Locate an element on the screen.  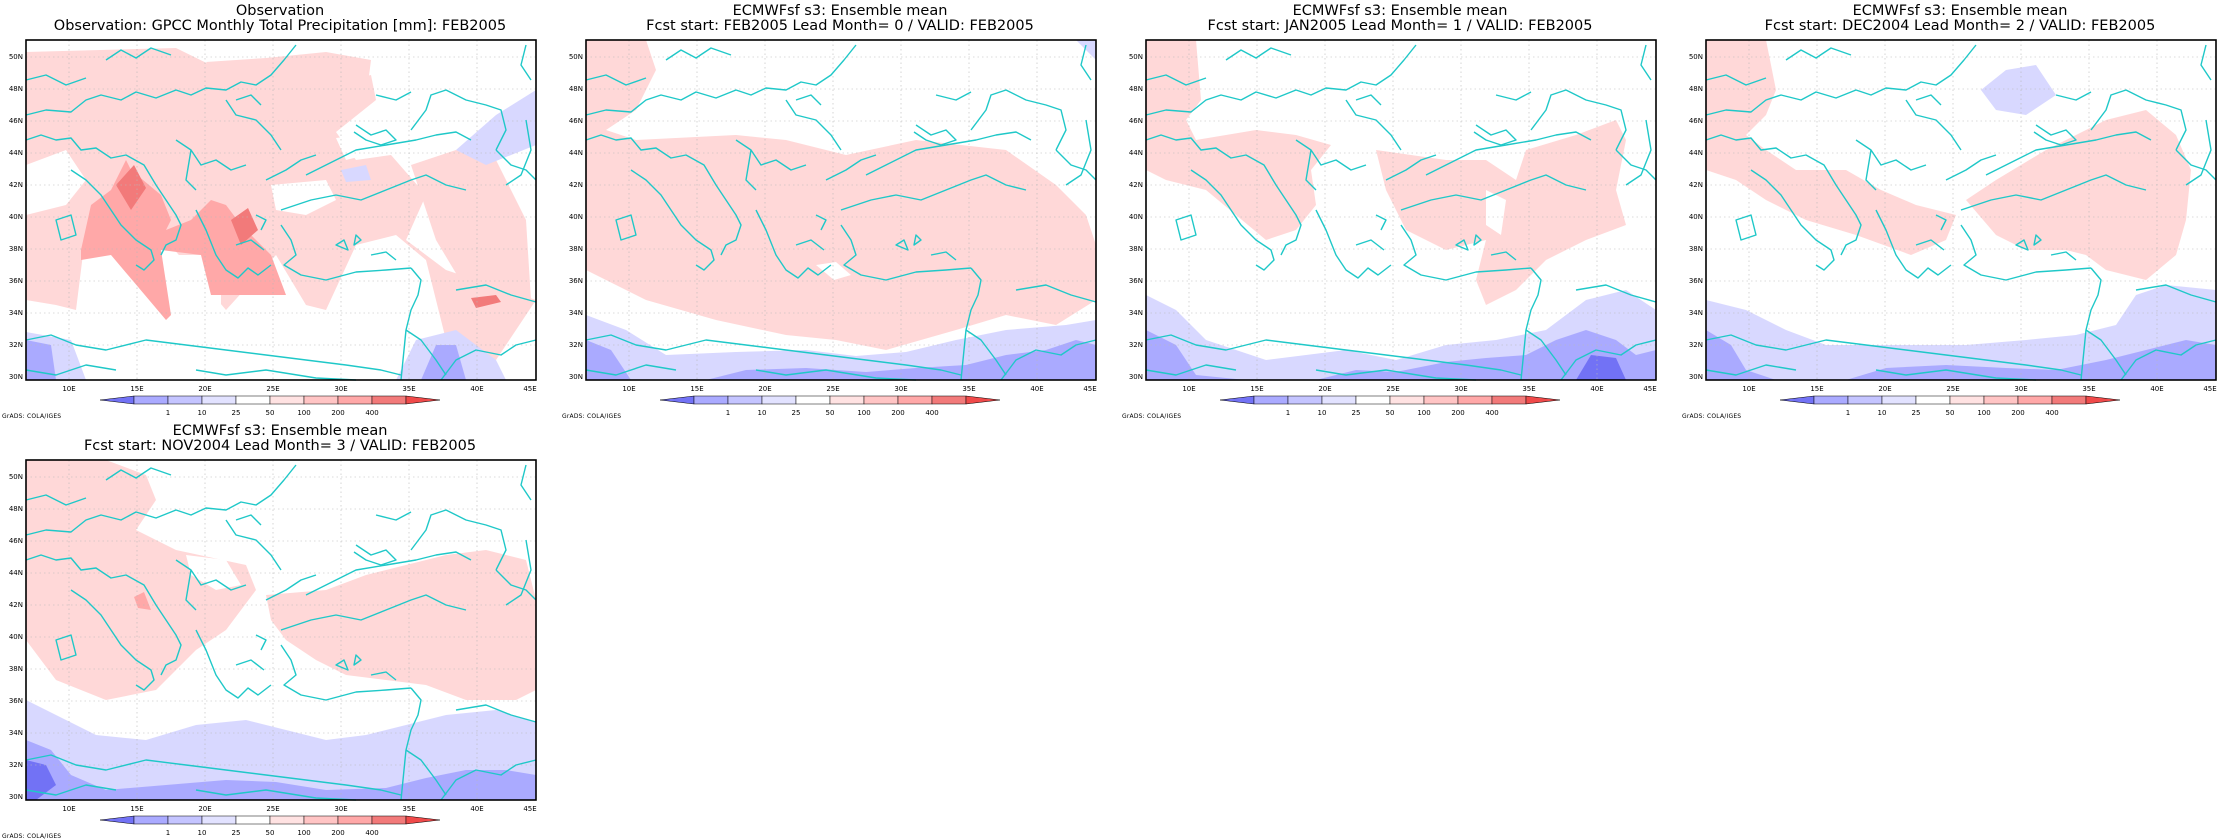
lon-tick-label: 25E is located at coordinates (832, 389).